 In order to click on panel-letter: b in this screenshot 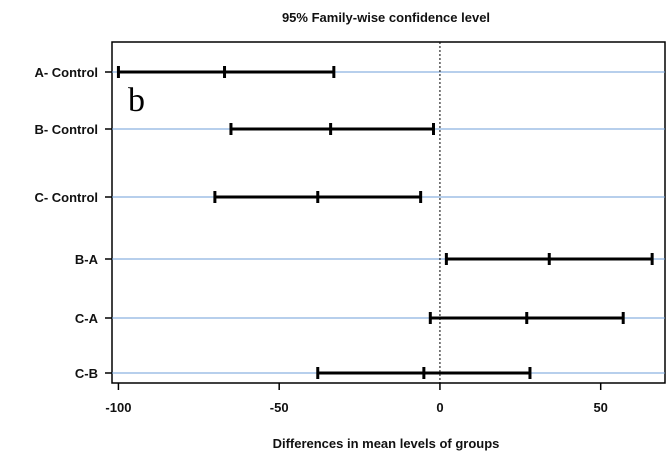, I will do `click(136, 100)`.